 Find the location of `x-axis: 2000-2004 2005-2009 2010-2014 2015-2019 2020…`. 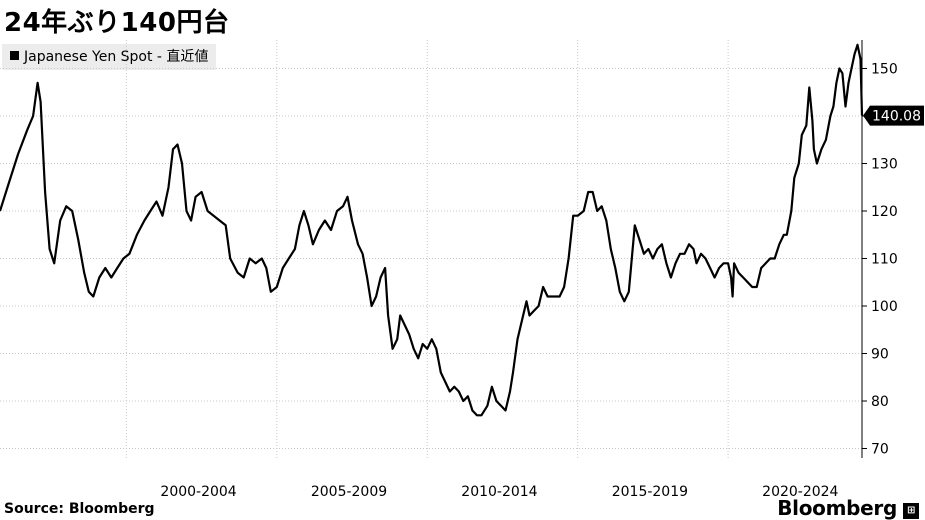

x-axis: 2000-2004 2005-2009 2010-2014 2015-2019 2020… is located at coordinates (499, 492).